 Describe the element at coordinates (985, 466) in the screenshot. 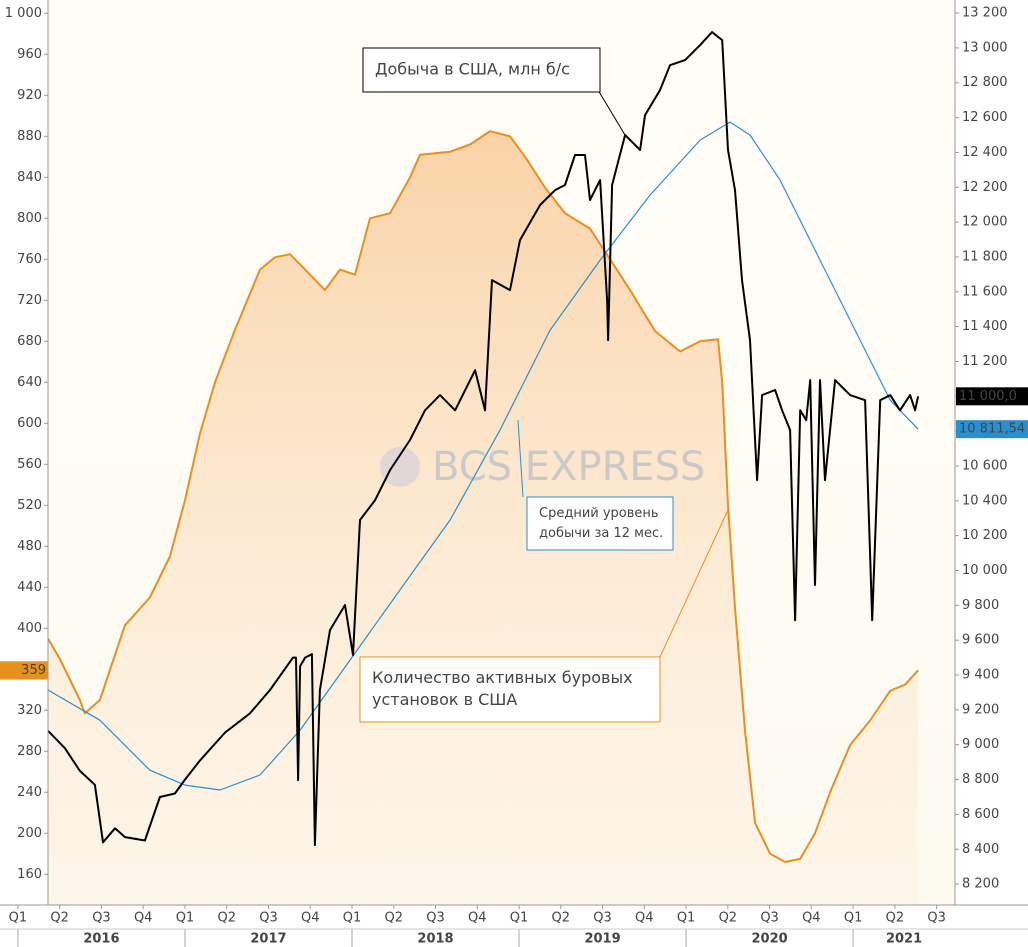

I see `y2-tick-label: 10 600` at that location.